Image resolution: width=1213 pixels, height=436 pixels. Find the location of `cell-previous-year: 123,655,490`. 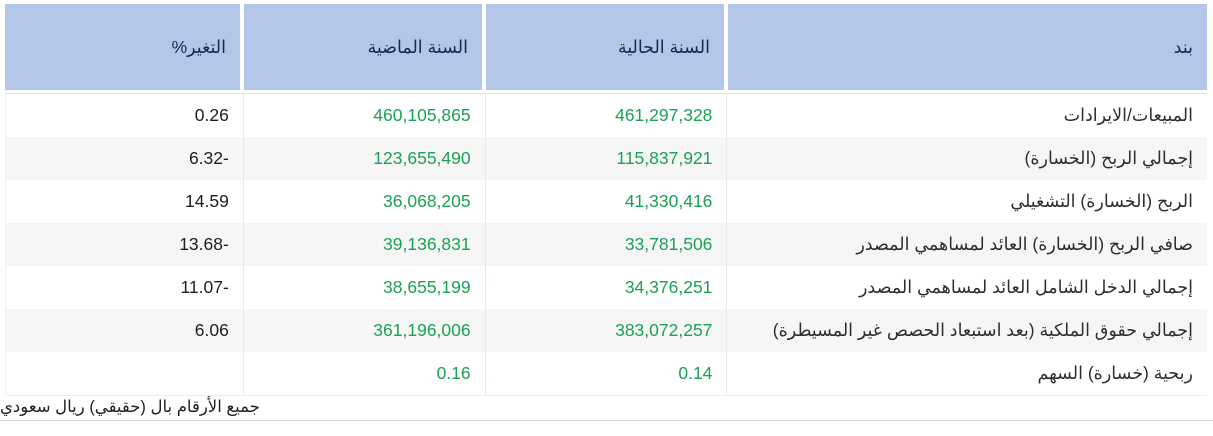

cell-previous-year: 123,655,490 is located at coordinates (363, 158).